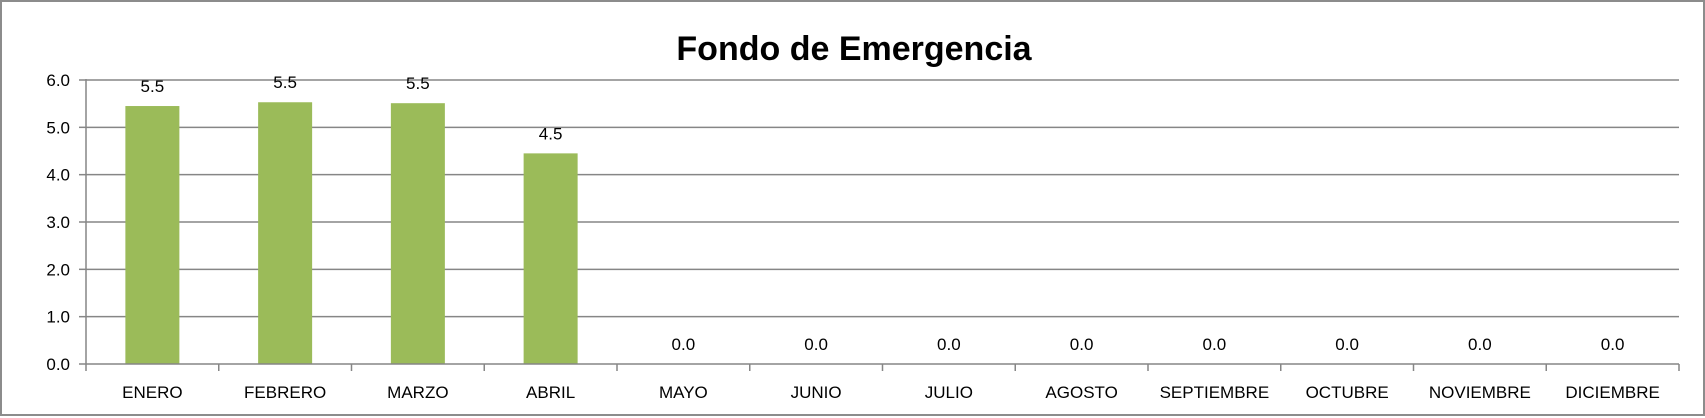 Image resolution: width=1705 pixels, height=418 pixels. Describe the element at coordinates (58, 80) in the screenshot. I see `y-tick-label: 6.0` at that location.